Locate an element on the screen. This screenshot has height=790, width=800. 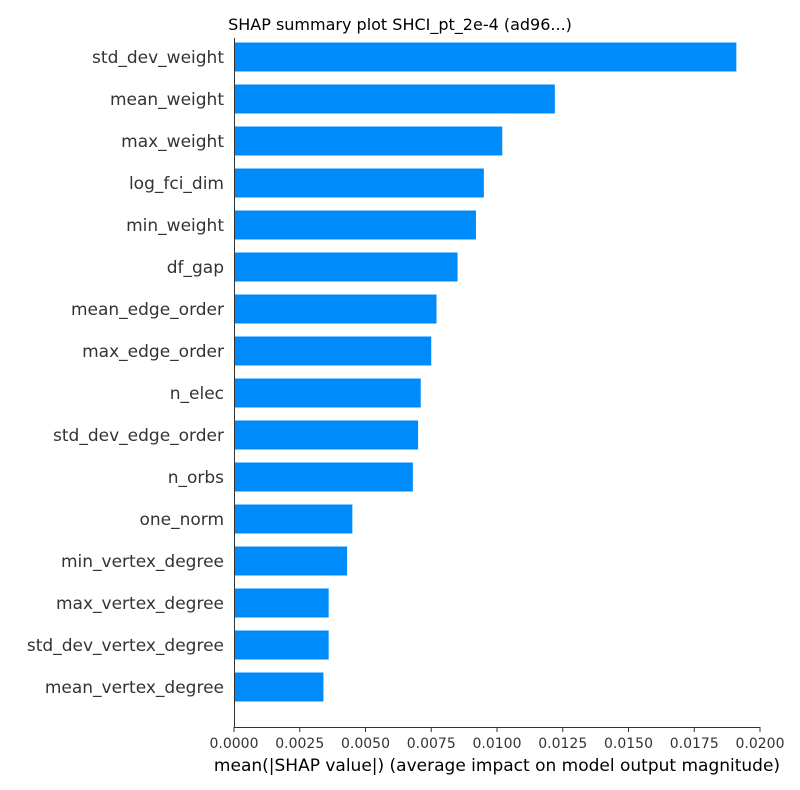
x-tick-label: 0.0175 is located at coordinates (694, 744).